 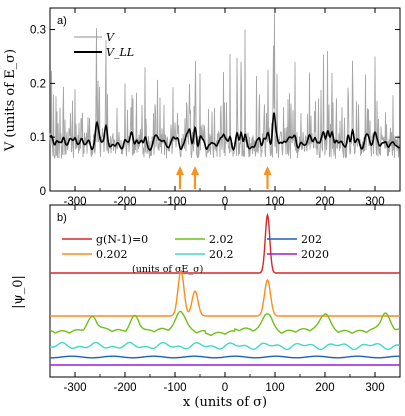 What do you see at coordinates (315, 254) in the screenshot?
I see `legend-2020-label: 2020` at bounding box center [315, 254].